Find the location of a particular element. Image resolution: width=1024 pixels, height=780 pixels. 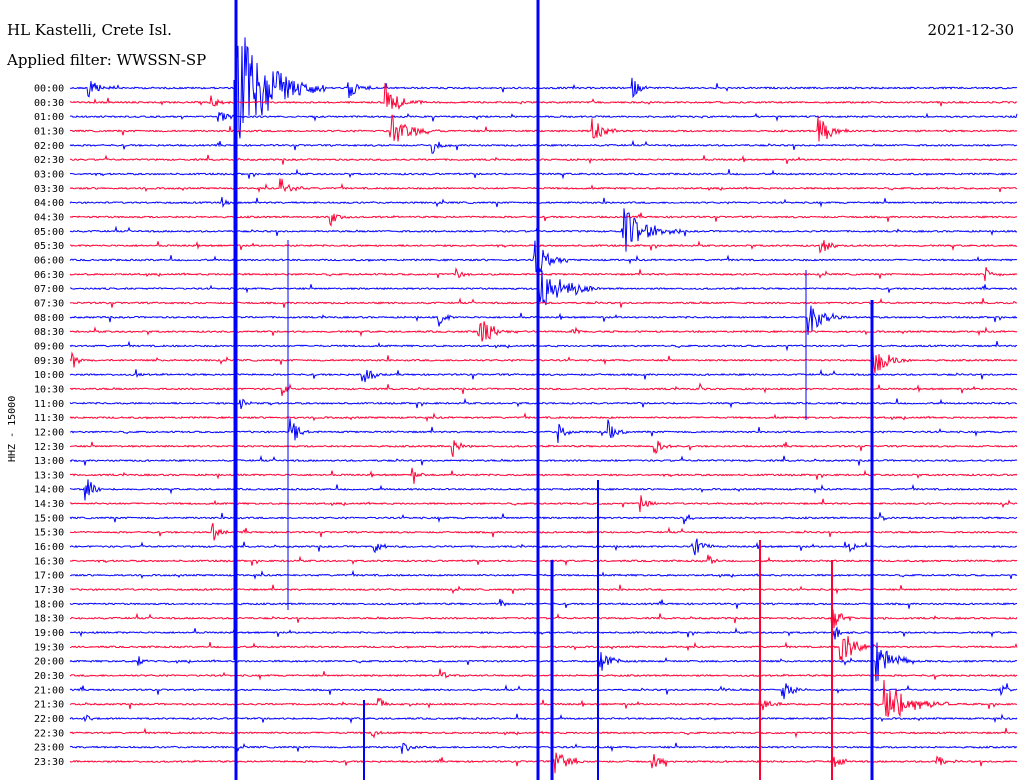

time-label: 09:30 is located at coordinates (49, 361).